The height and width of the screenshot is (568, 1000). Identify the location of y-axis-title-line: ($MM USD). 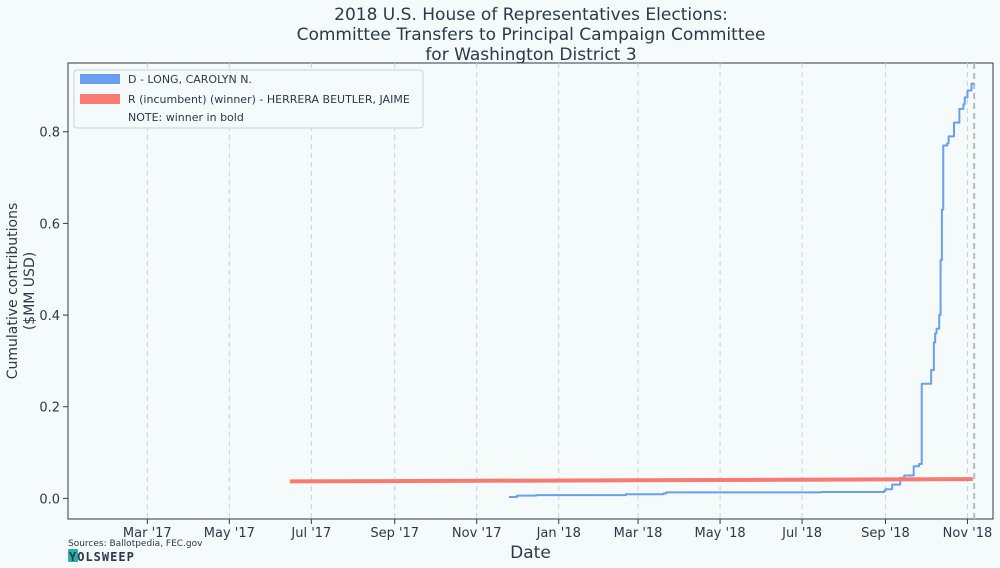
(30, 291).